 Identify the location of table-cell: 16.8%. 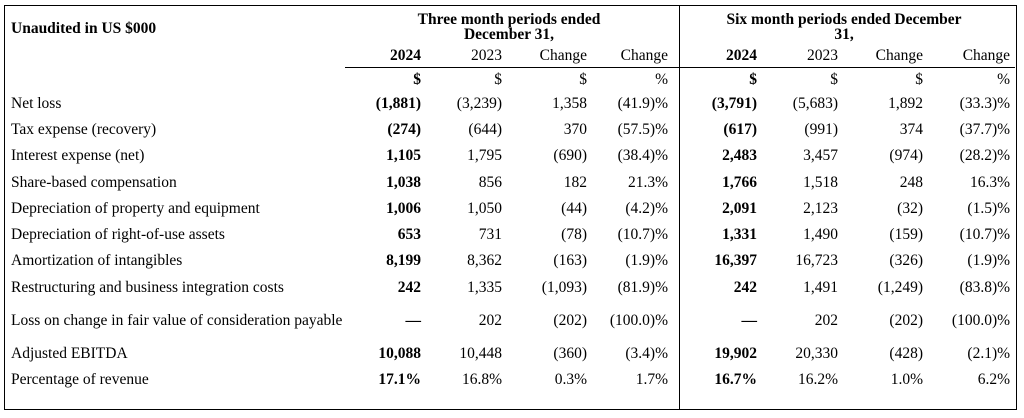
(481, 380).